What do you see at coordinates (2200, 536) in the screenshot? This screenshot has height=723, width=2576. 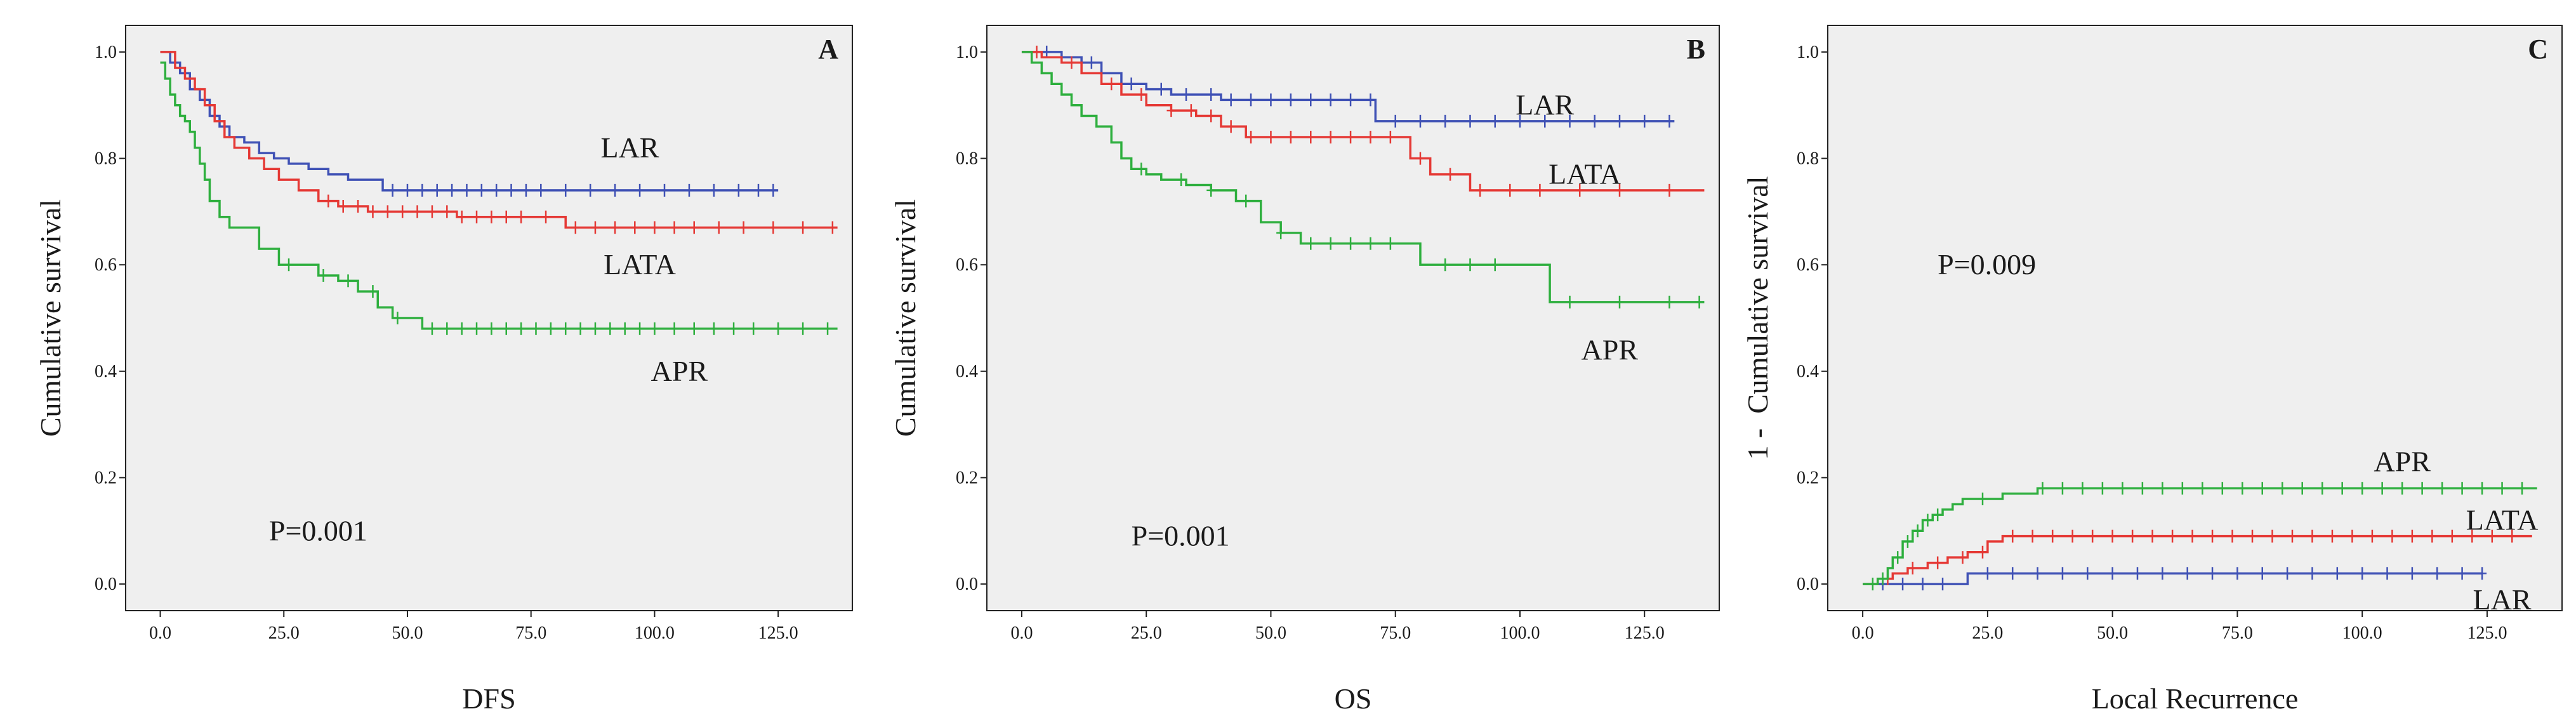 I see `series-line-apr` at bounding box center [2200, 536].